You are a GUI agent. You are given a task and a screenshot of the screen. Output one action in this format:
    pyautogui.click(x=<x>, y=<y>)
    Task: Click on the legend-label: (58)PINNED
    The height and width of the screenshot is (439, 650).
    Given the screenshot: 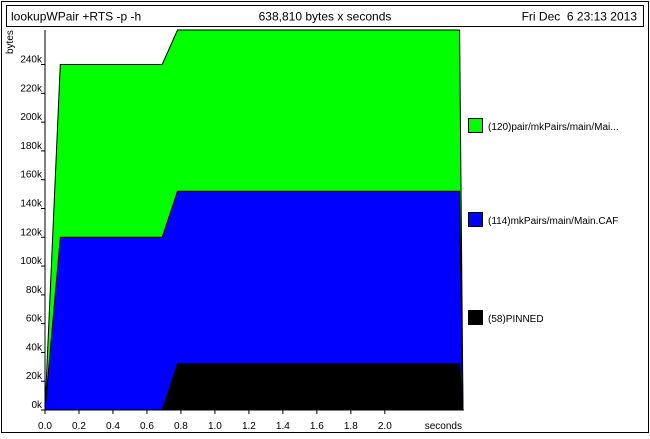 What is the action you would take?
    pyautogui.click(x=516, y=319)
    